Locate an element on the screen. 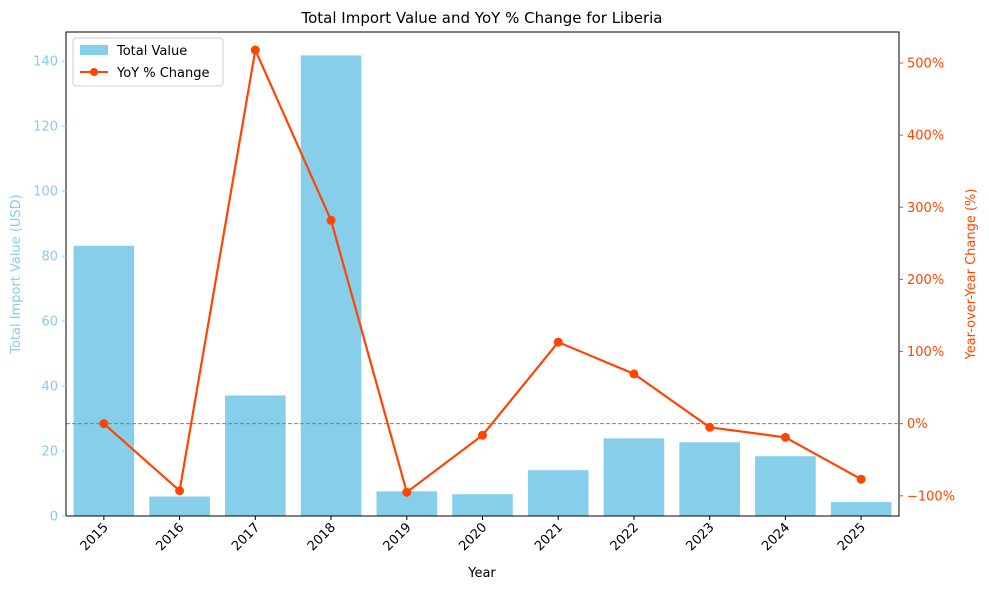 The width and height of the screenshot is (989, 590). bar-2015 is located at coordinates (104, 380).